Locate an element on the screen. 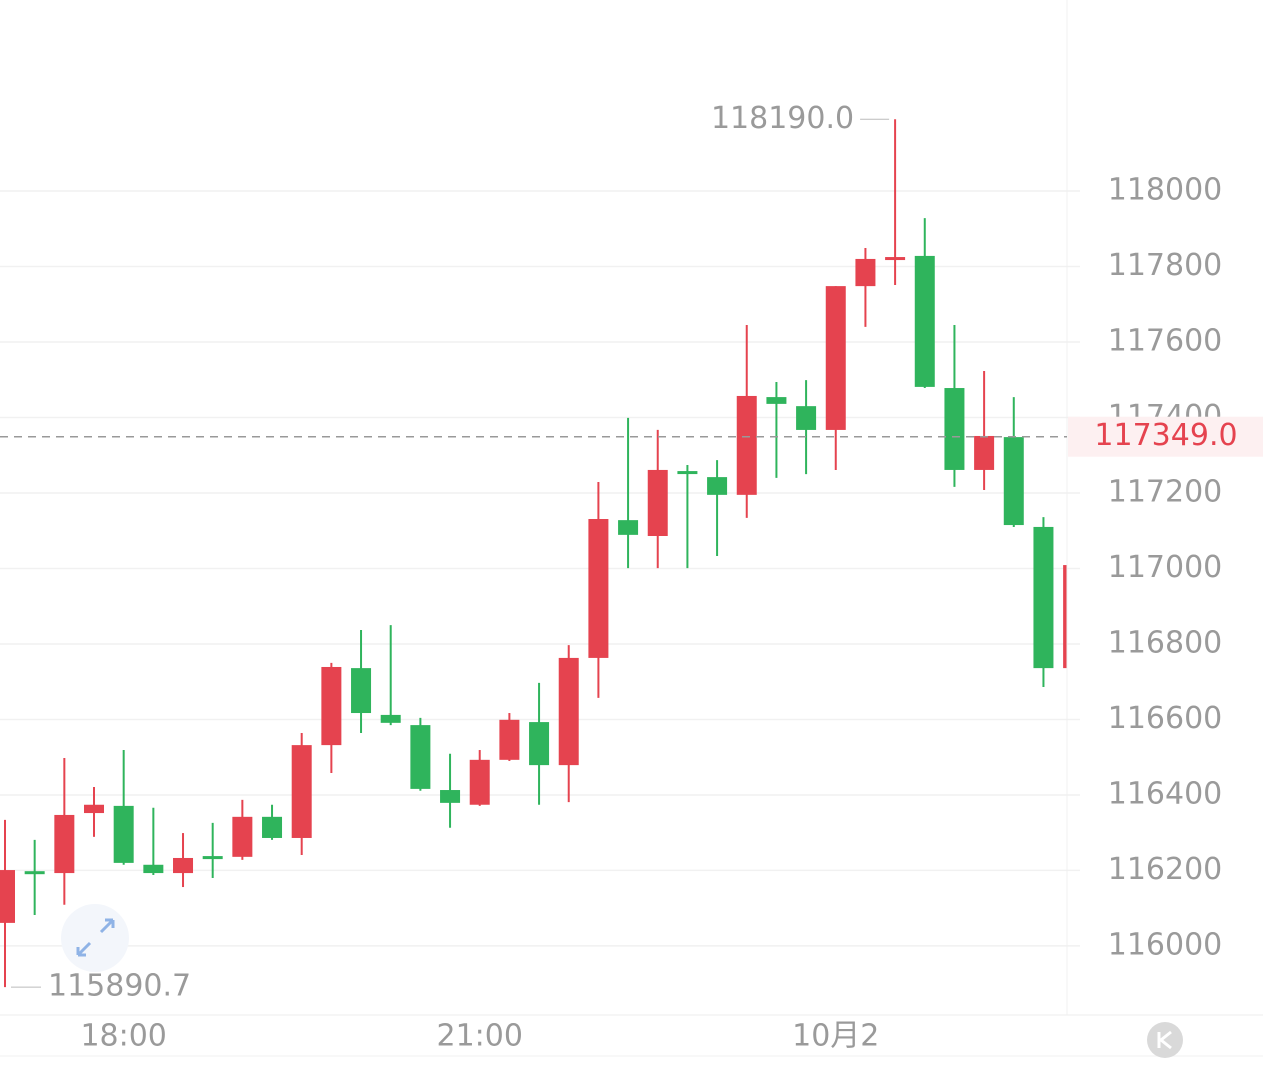  y-tick-label: 116200 is located at coordinates (1165, 869).